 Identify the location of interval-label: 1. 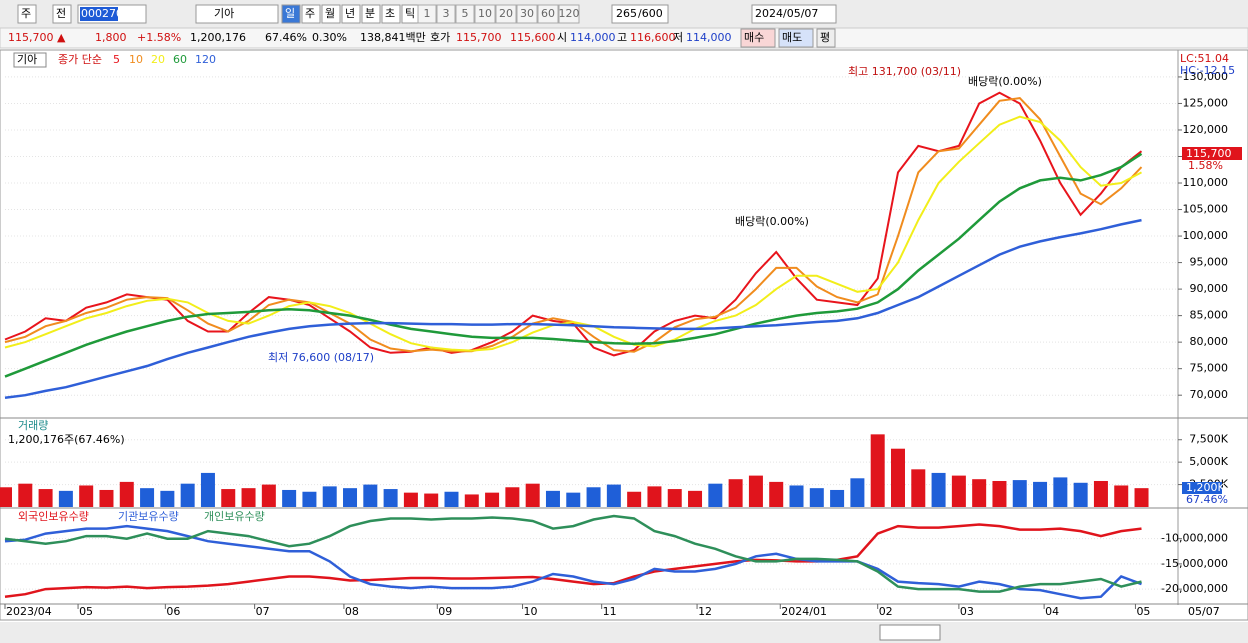
(427, 13).